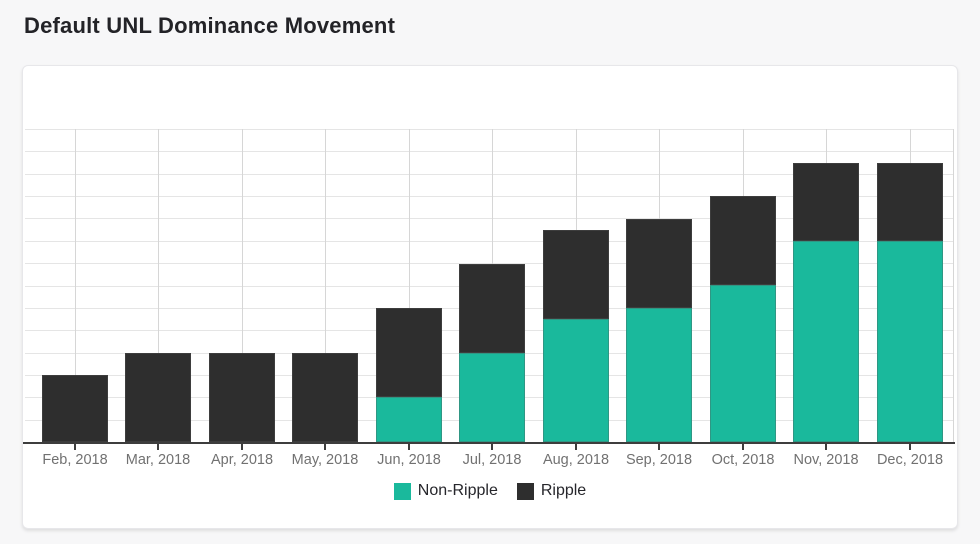 This screenshot has height=544, width=980. What do you see at coordinates (242, 460) in the screenshot?
I see `x-axis-label: Apr, 2018` at bounding box center [242, 460].